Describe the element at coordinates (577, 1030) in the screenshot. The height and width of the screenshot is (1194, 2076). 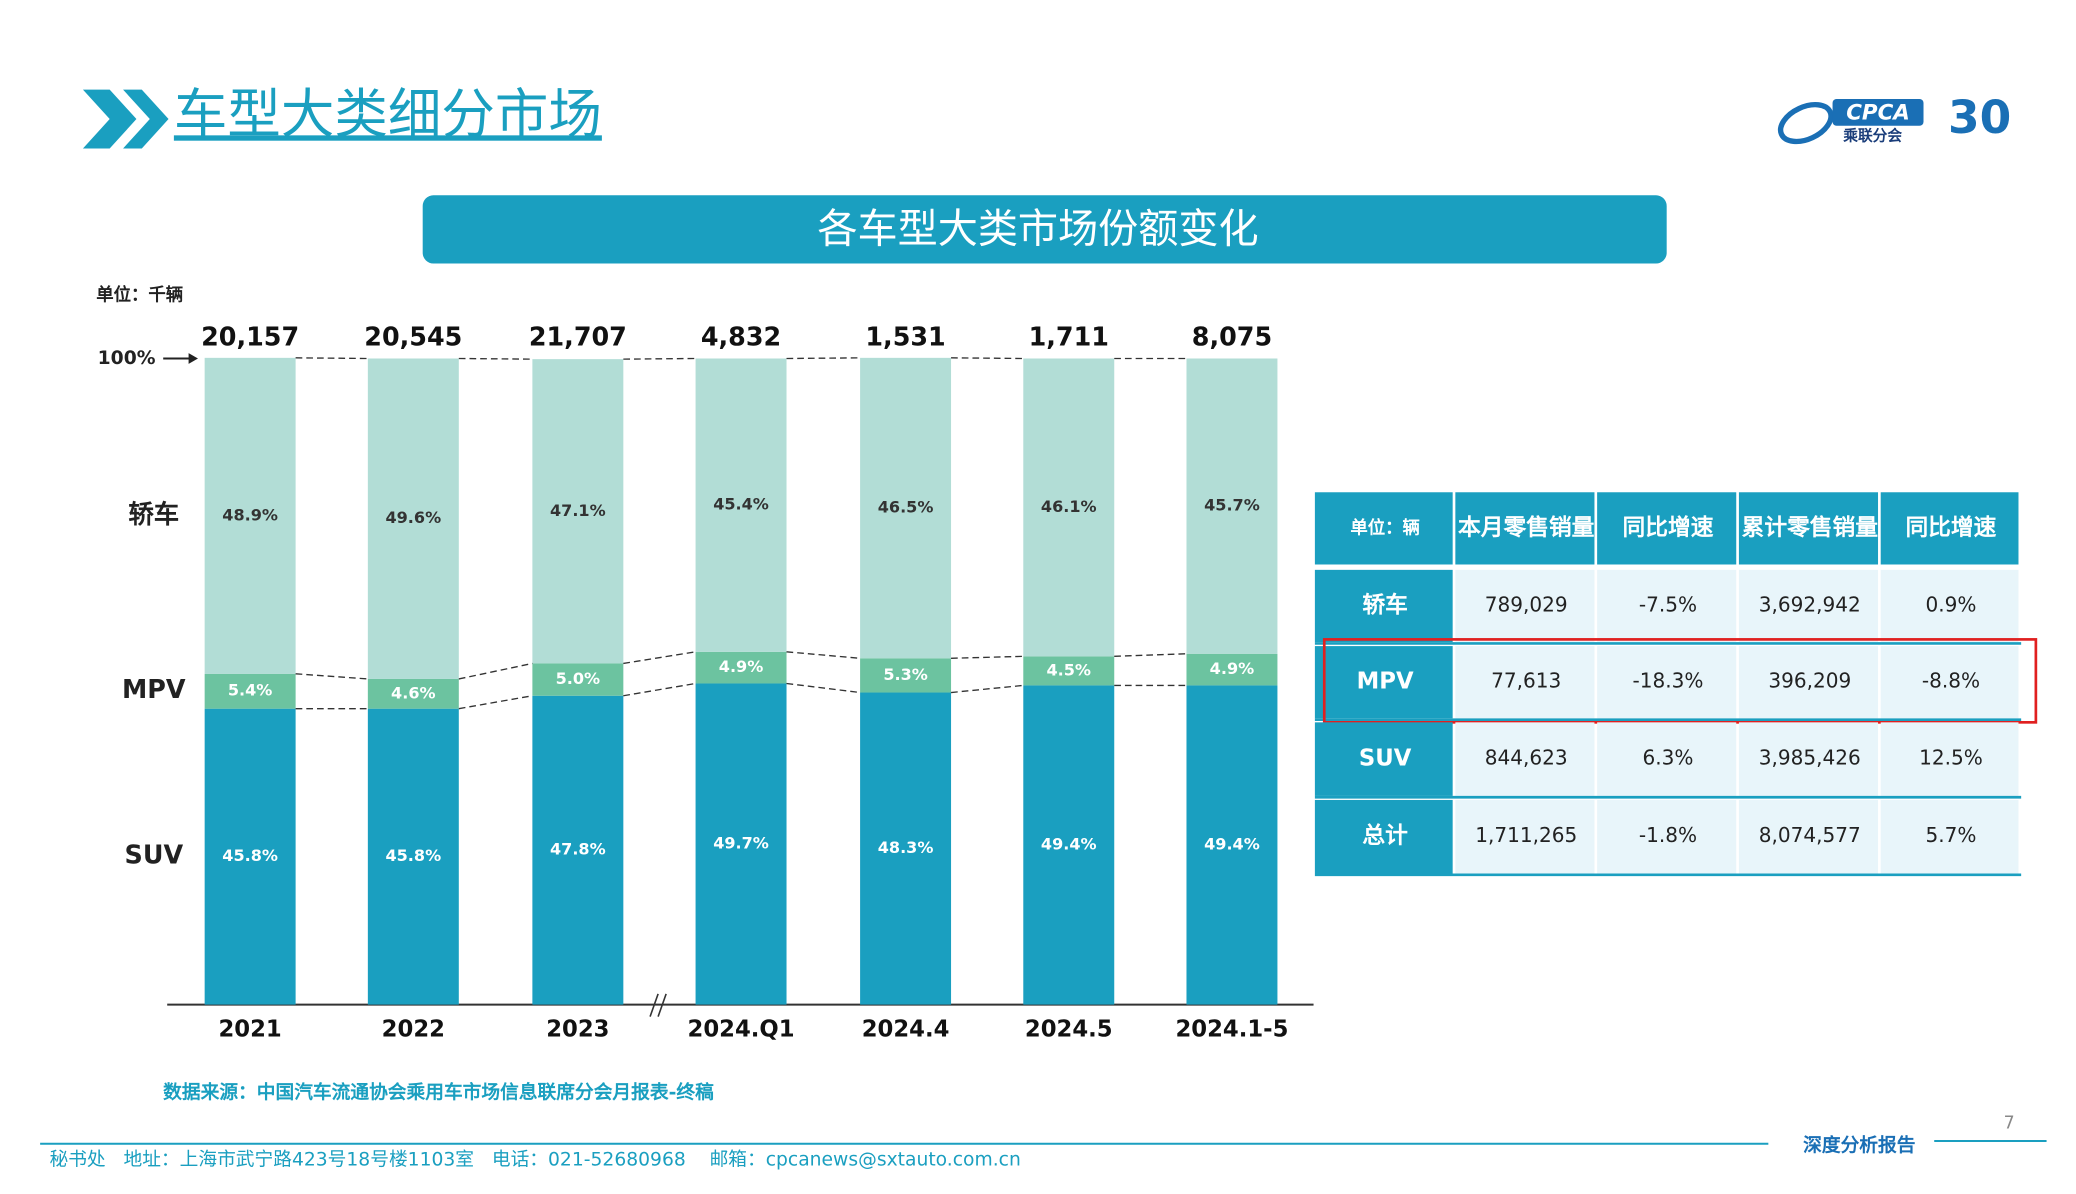
I see `x-tick-label: 2023` at that location.